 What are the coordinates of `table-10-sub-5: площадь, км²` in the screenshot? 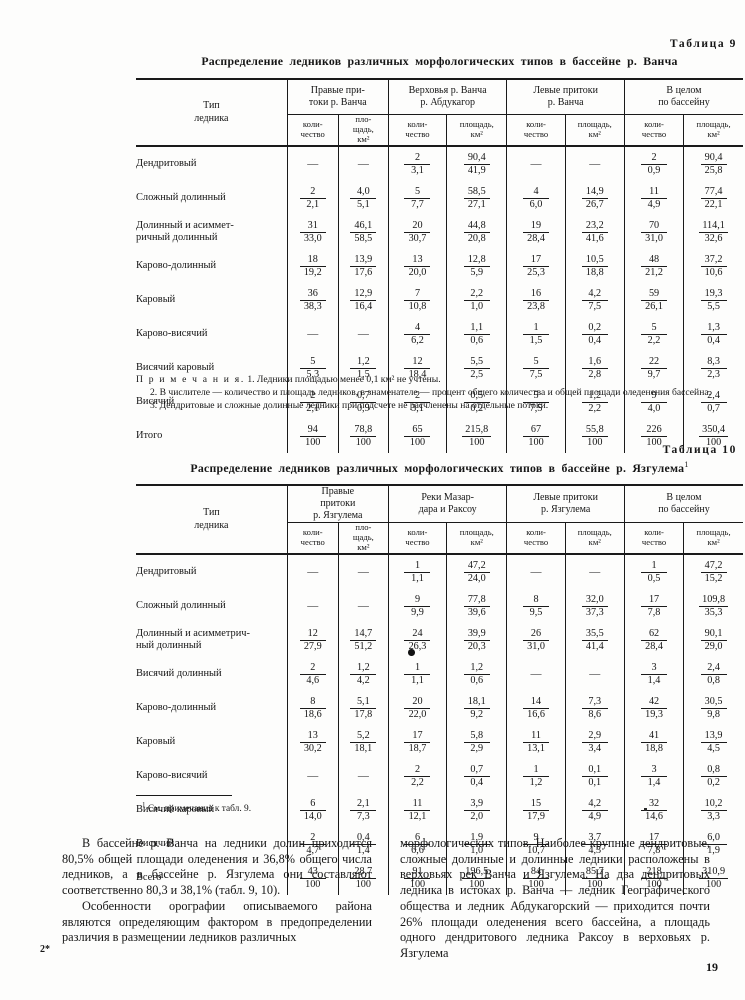 It's located at (594, 538).